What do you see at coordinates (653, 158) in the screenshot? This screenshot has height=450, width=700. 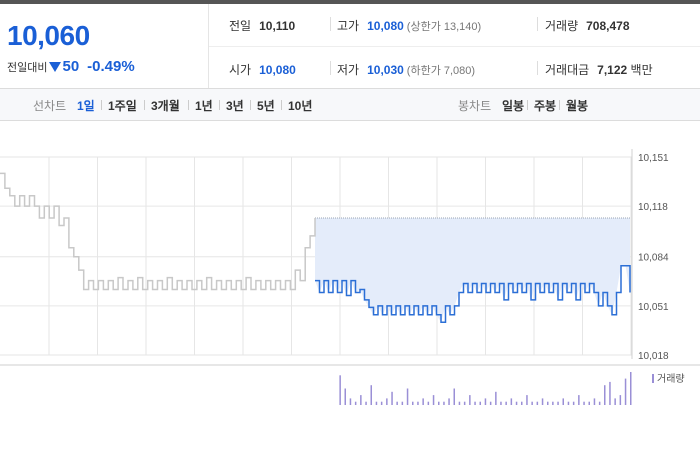 I see `y-tick-label: 10,151` at bounding box center [653, 158].